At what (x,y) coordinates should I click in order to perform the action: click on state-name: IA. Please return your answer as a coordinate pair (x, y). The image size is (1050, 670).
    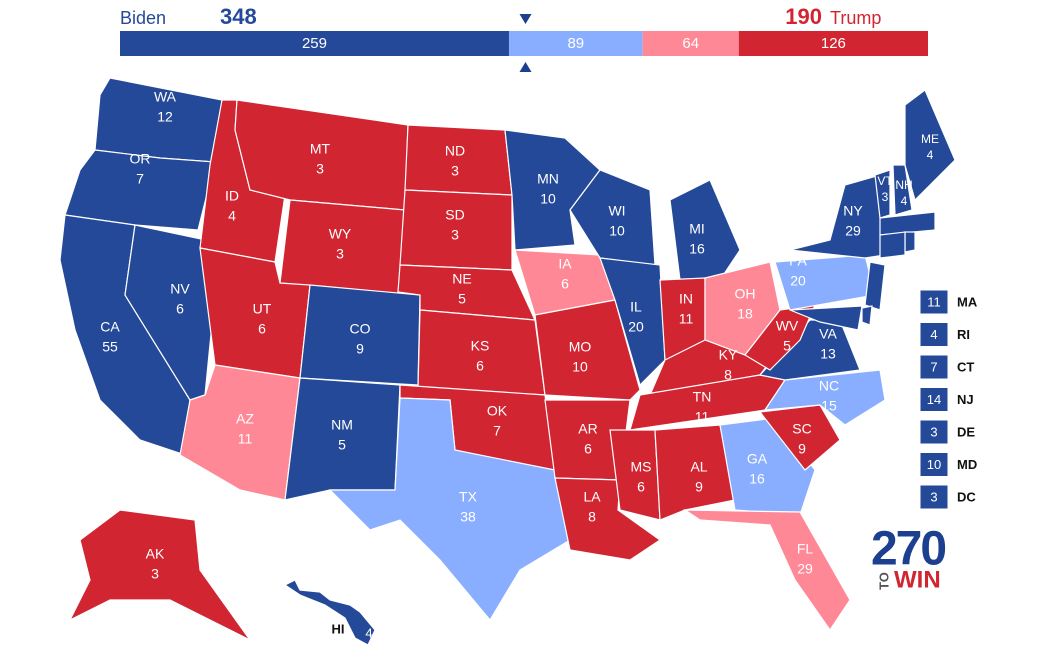
    Looking at the image, I should click on (565, 264).